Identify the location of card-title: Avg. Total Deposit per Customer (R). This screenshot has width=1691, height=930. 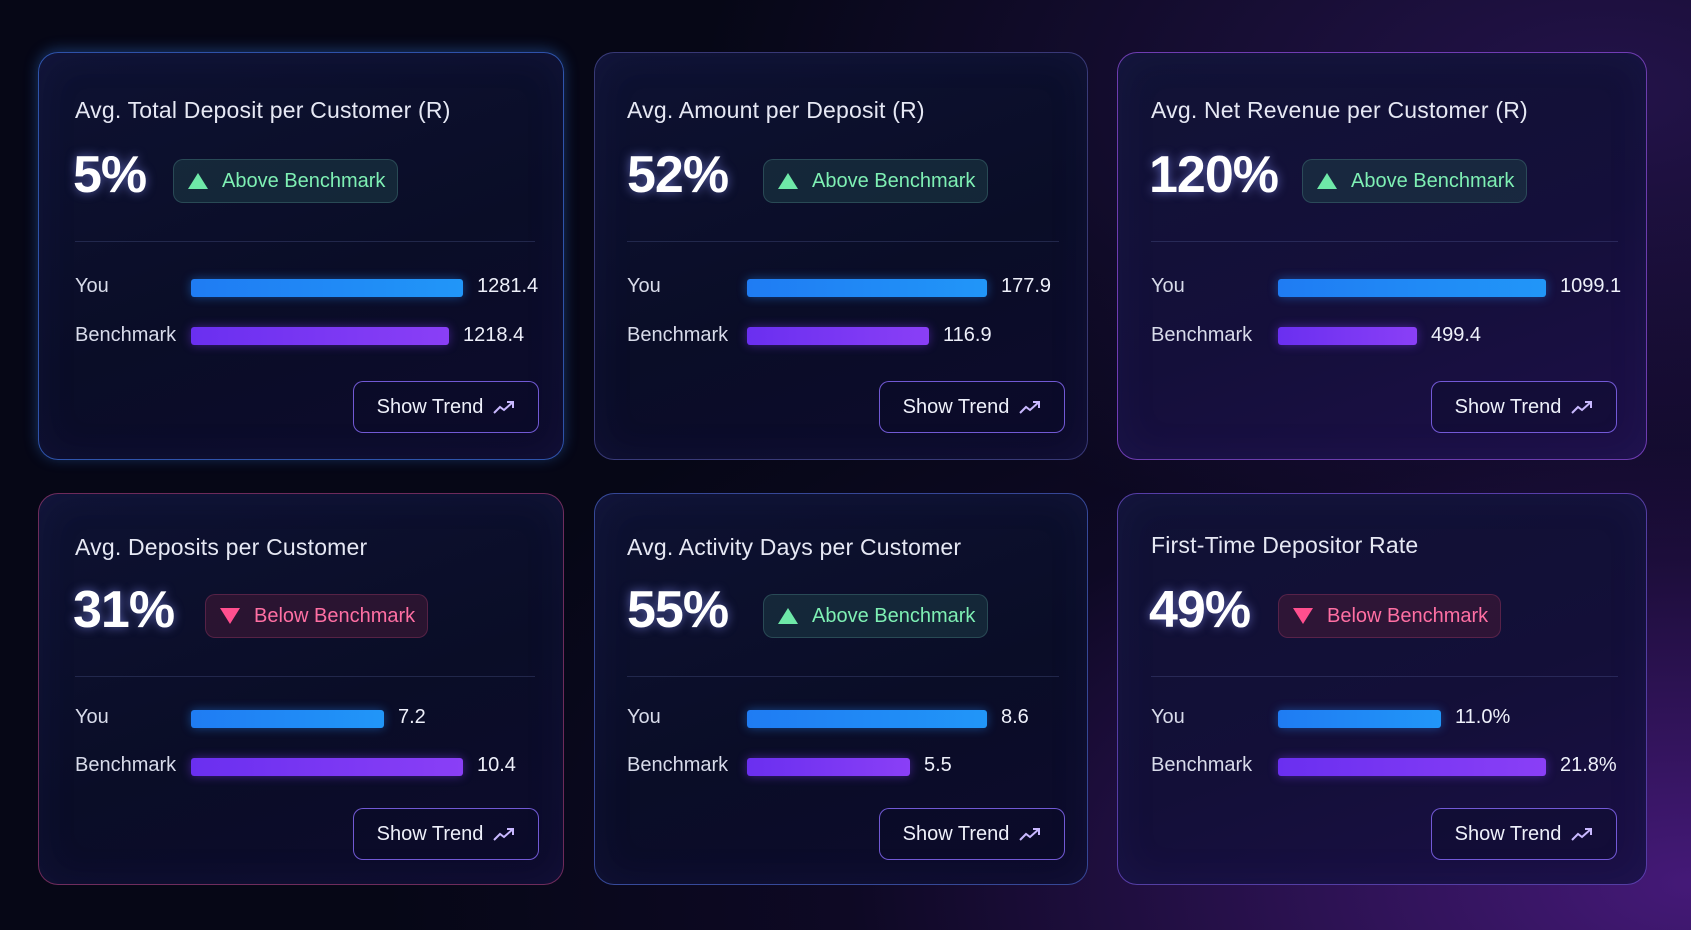
(263, 110).